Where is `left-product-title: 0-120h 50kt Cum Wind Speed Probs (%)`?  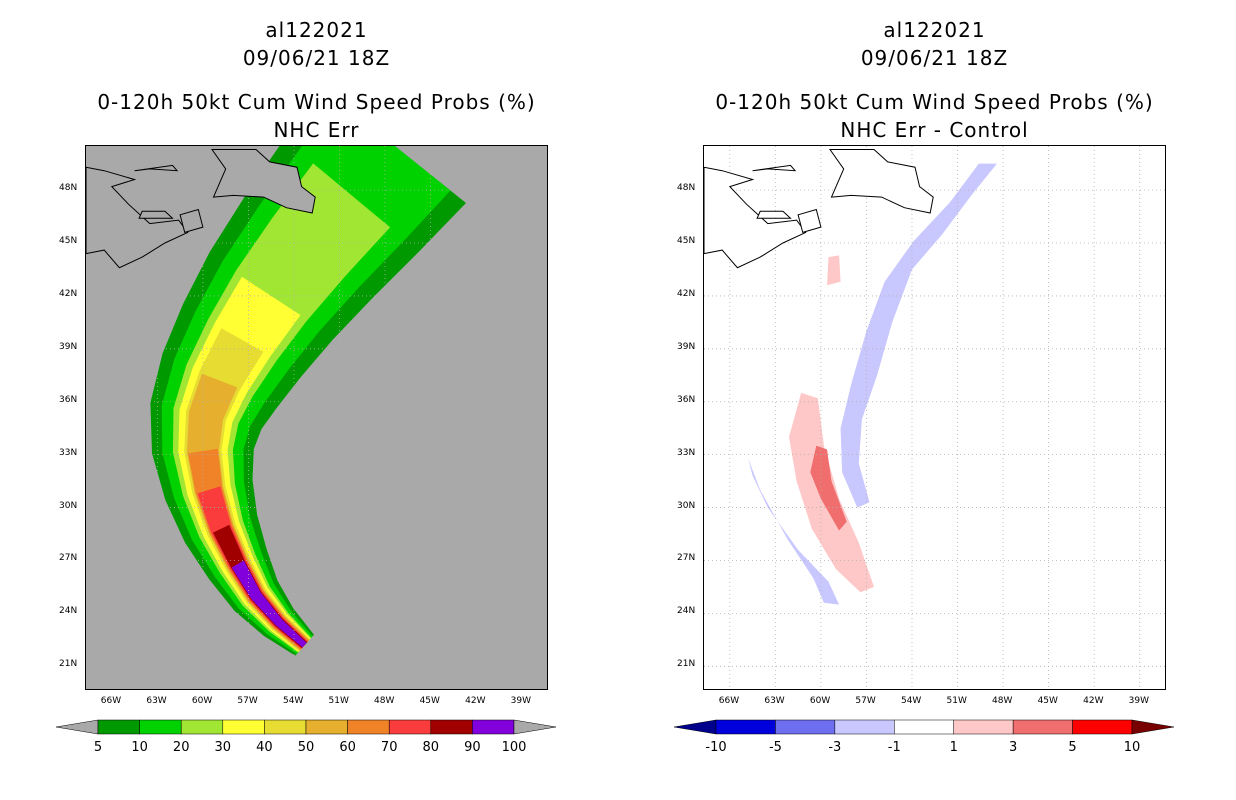 left-product-title: 0-120h 50kt Cum Wind Speed Probs (%) is located at coordinates (316, 102).